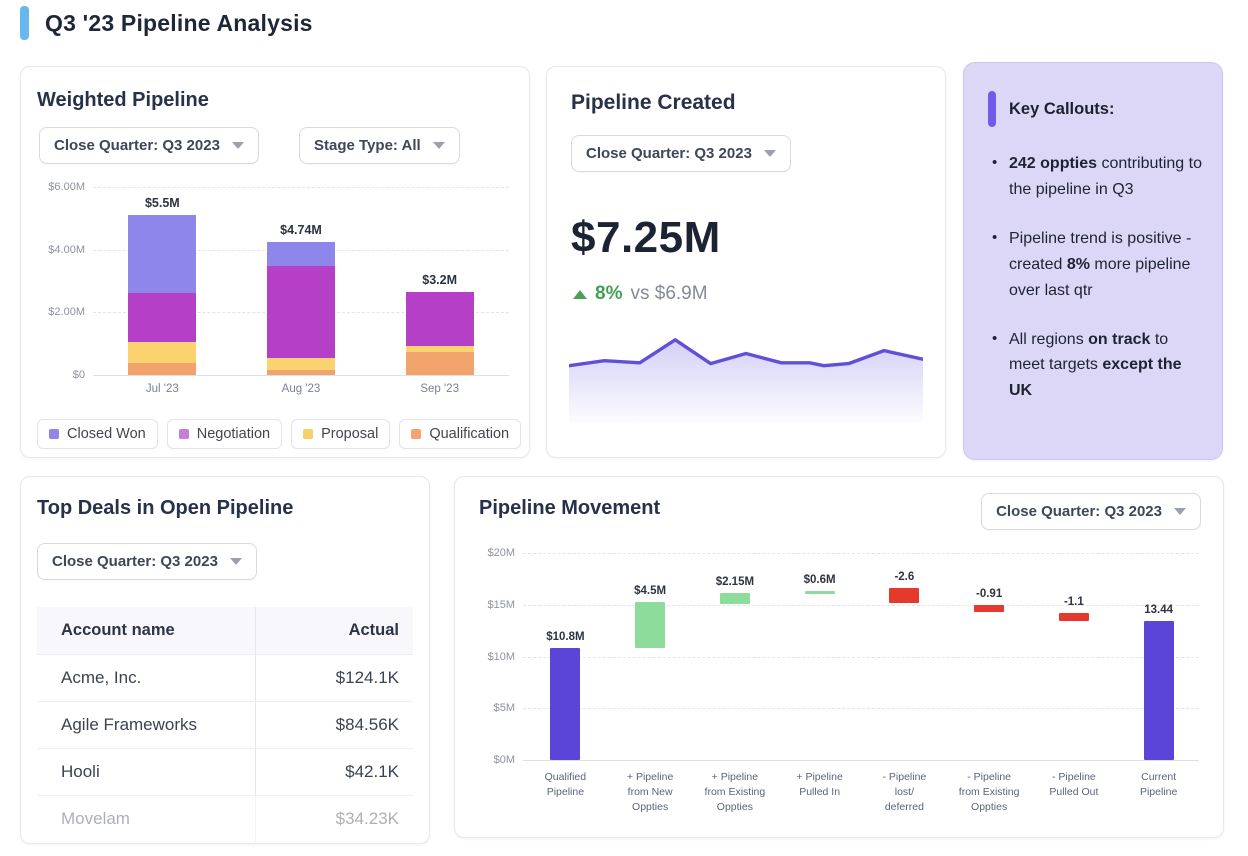 The width and height of the screenshot is (1248, 856). Describe the element at coordinates (1074, 784) in the screenshot. I see `x-axis-tick-label: - Pipeline Pulled Out` at that location.